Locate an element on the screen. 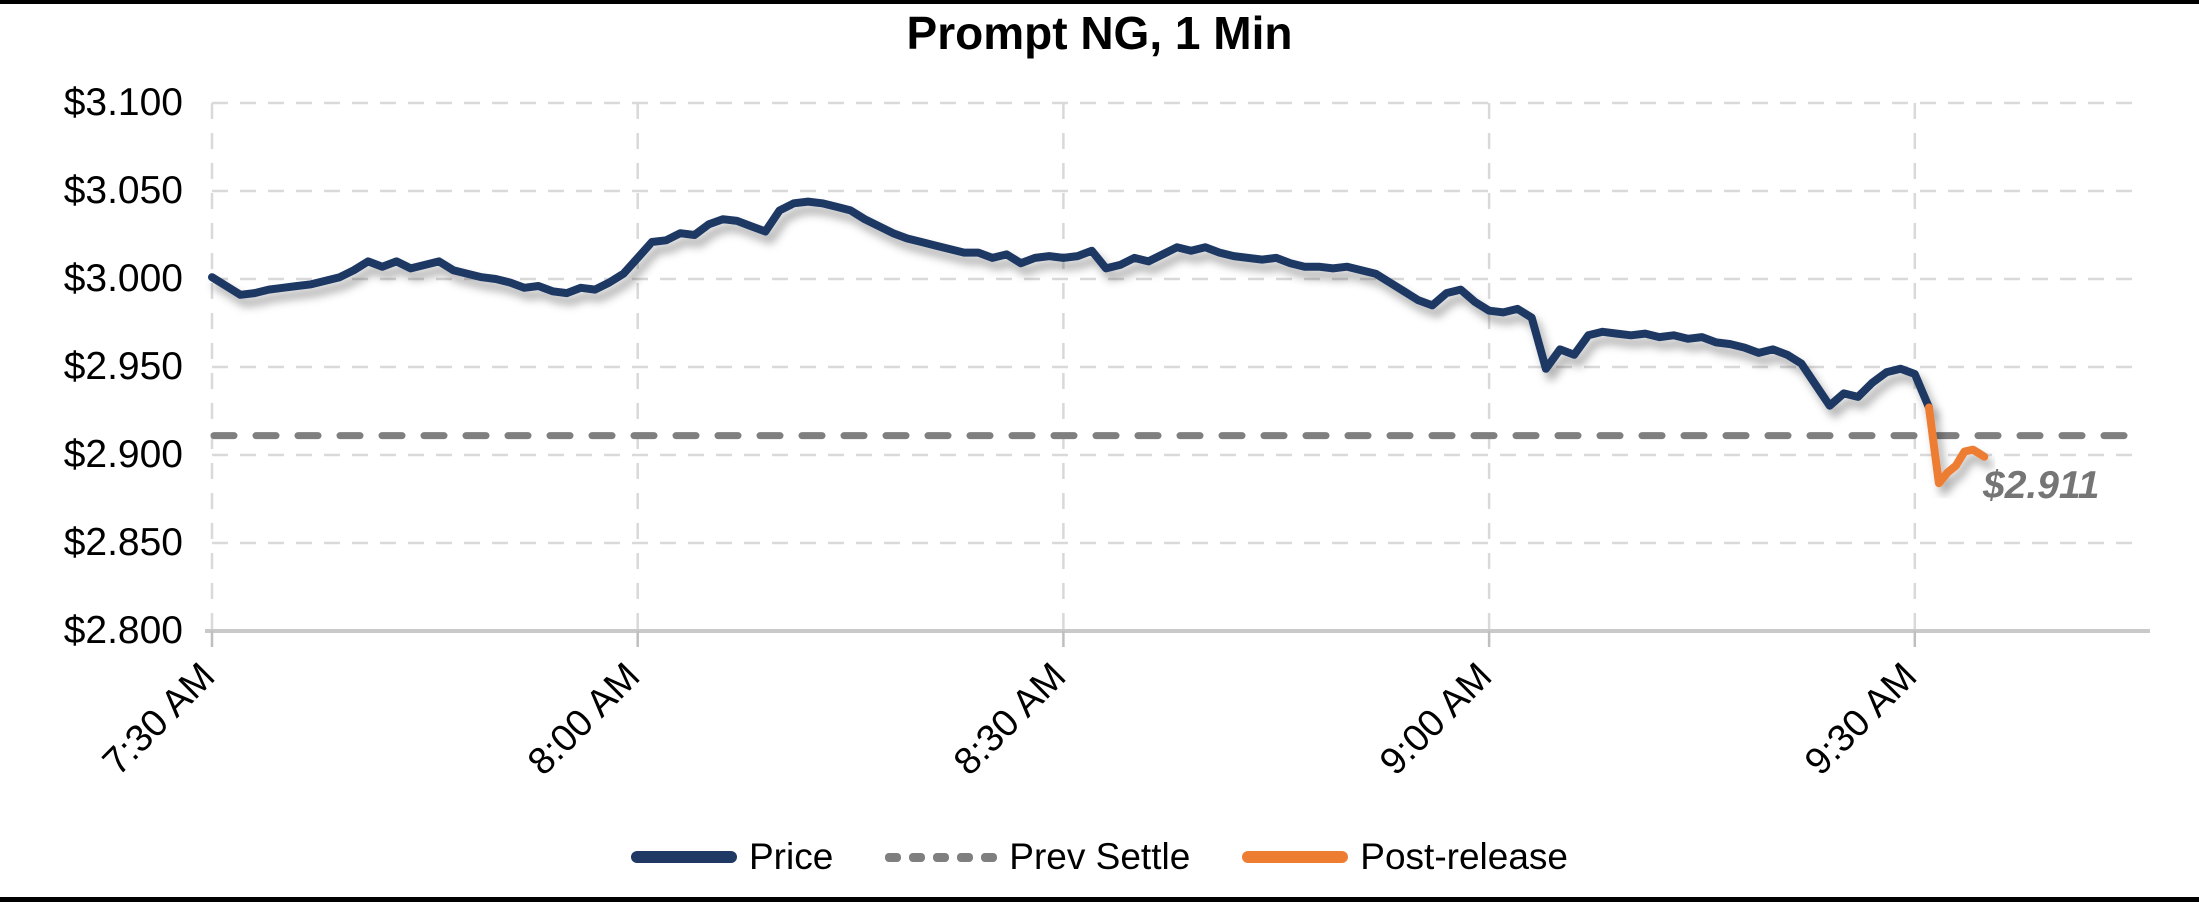 The width and height of the screenshot is (2199, 902). price-line-swatch is located at coordinates (683, 857).